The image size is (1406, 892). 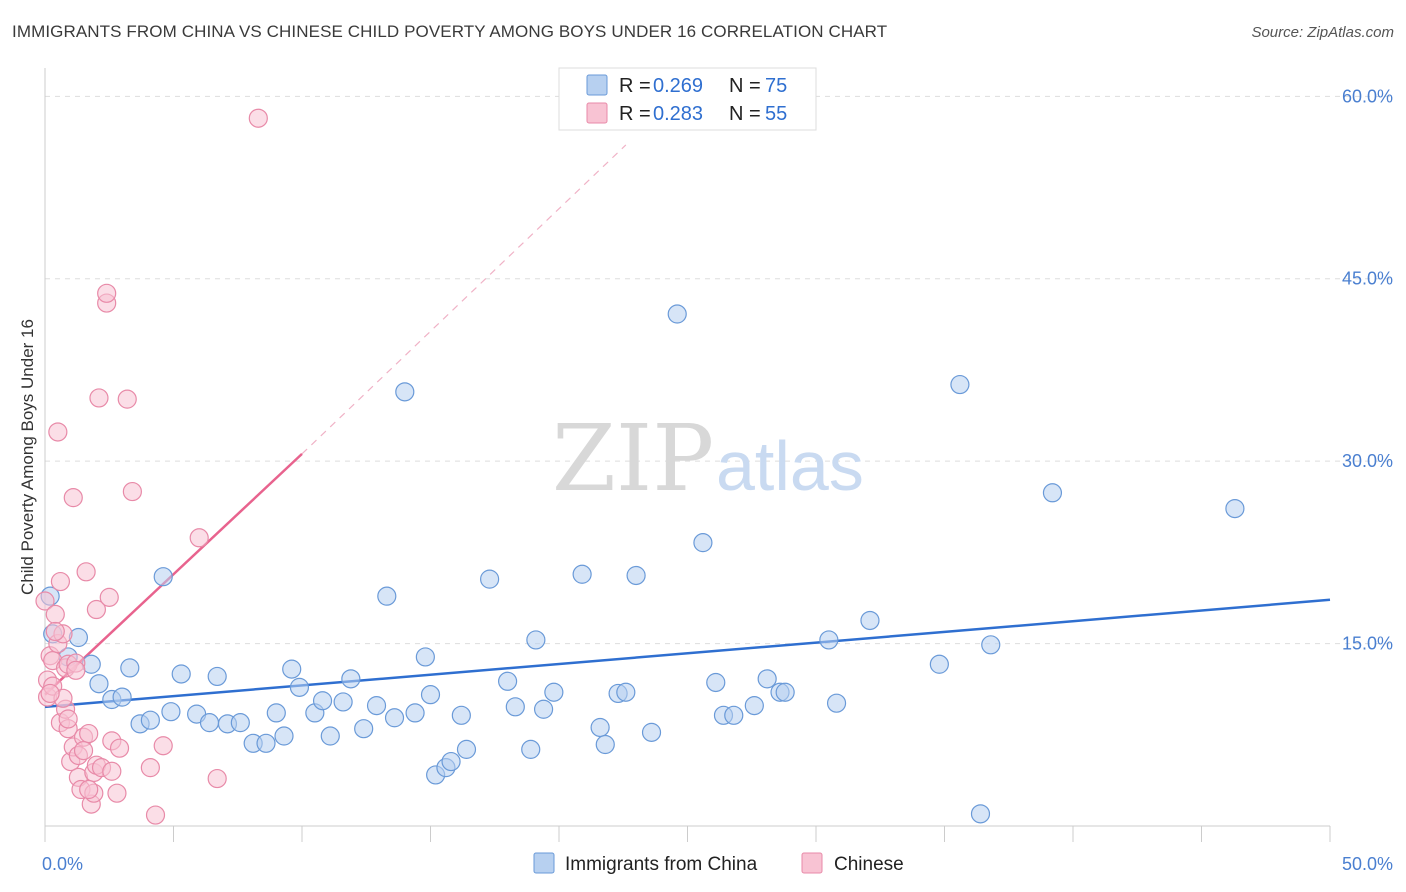 I want to click on legend-r-value: 0.269, so click(x=678, y=86).